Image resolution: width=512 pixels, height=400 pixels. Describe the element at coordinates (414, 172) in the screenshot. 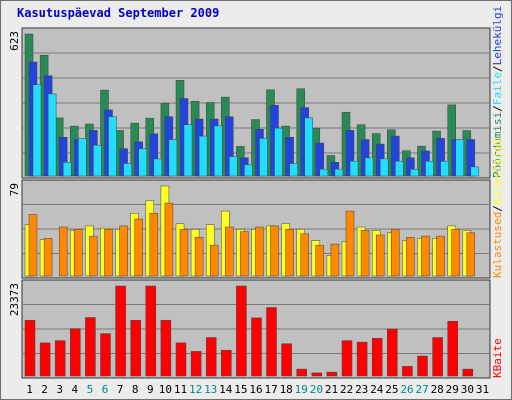

I see `bar-lehekülgi-day-26` at that location.